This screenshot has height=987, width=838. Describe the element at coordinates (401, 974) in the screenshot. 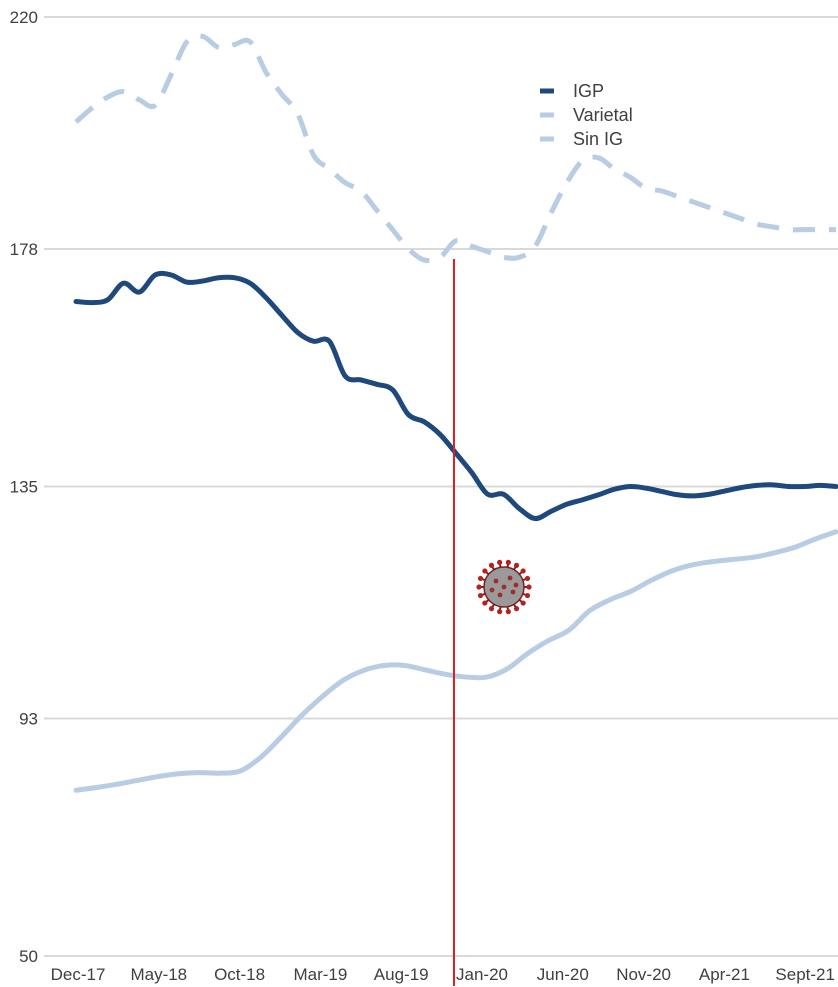

I see `x-tick-label: Aug-19` at that location.